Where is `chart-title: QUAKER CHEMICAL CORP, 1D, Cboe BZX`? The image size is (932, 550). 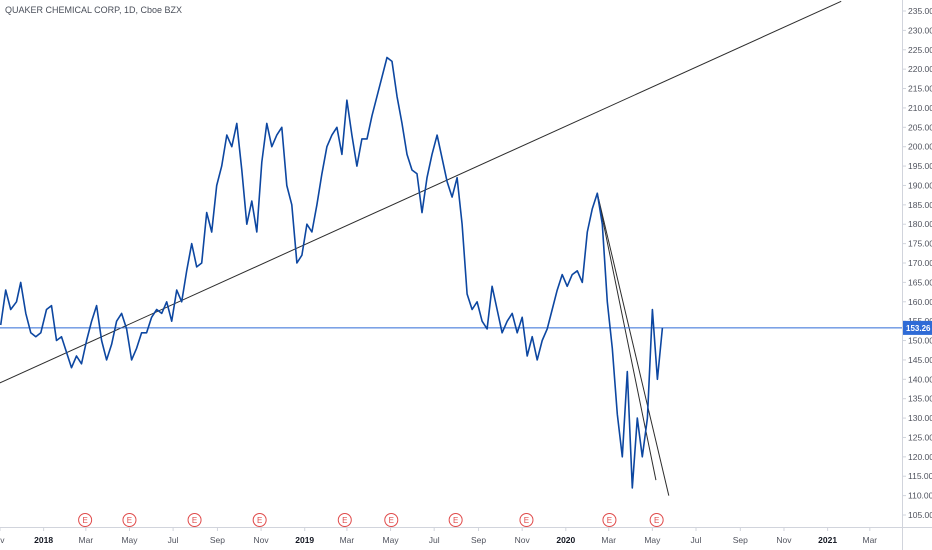
chart-title: QUAKER CHEMICAL CORP, 1D, Cboe BZX is located at coordinates (94, 10).